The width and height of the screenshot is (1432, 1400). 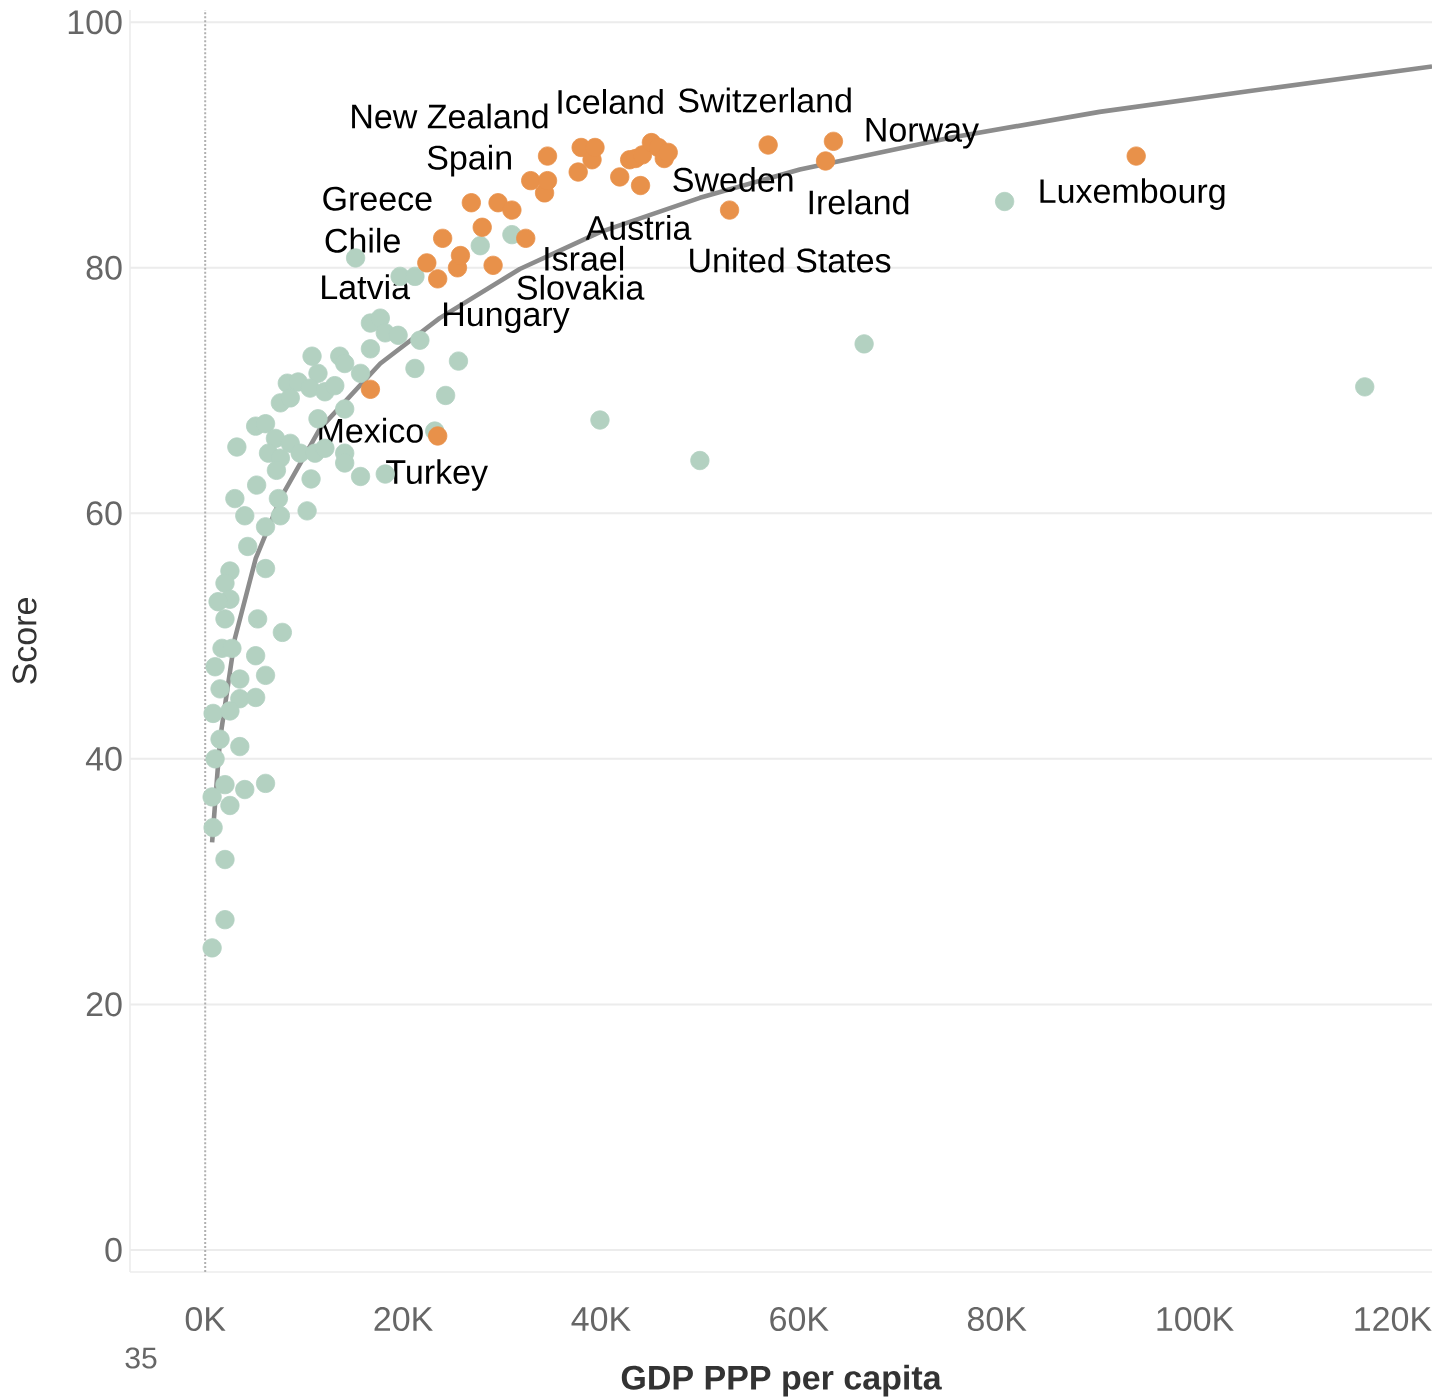 I want to click on annotation: Norway, so click(x=922, y=133).